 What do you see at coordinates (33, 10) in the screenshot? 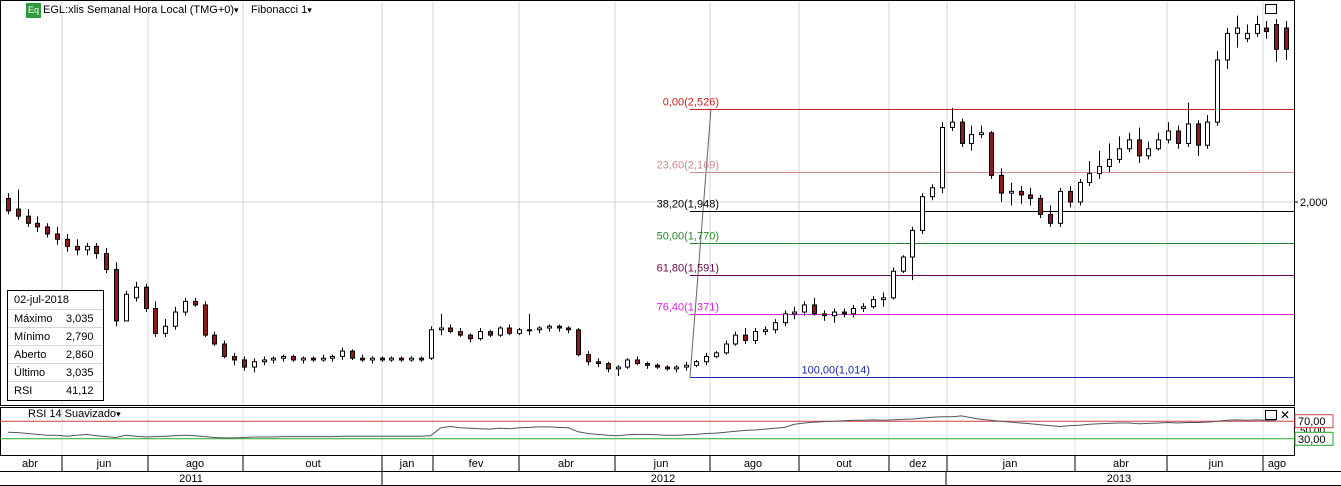
I see `equity-badge: Eq` at bounding box center [33, 10].